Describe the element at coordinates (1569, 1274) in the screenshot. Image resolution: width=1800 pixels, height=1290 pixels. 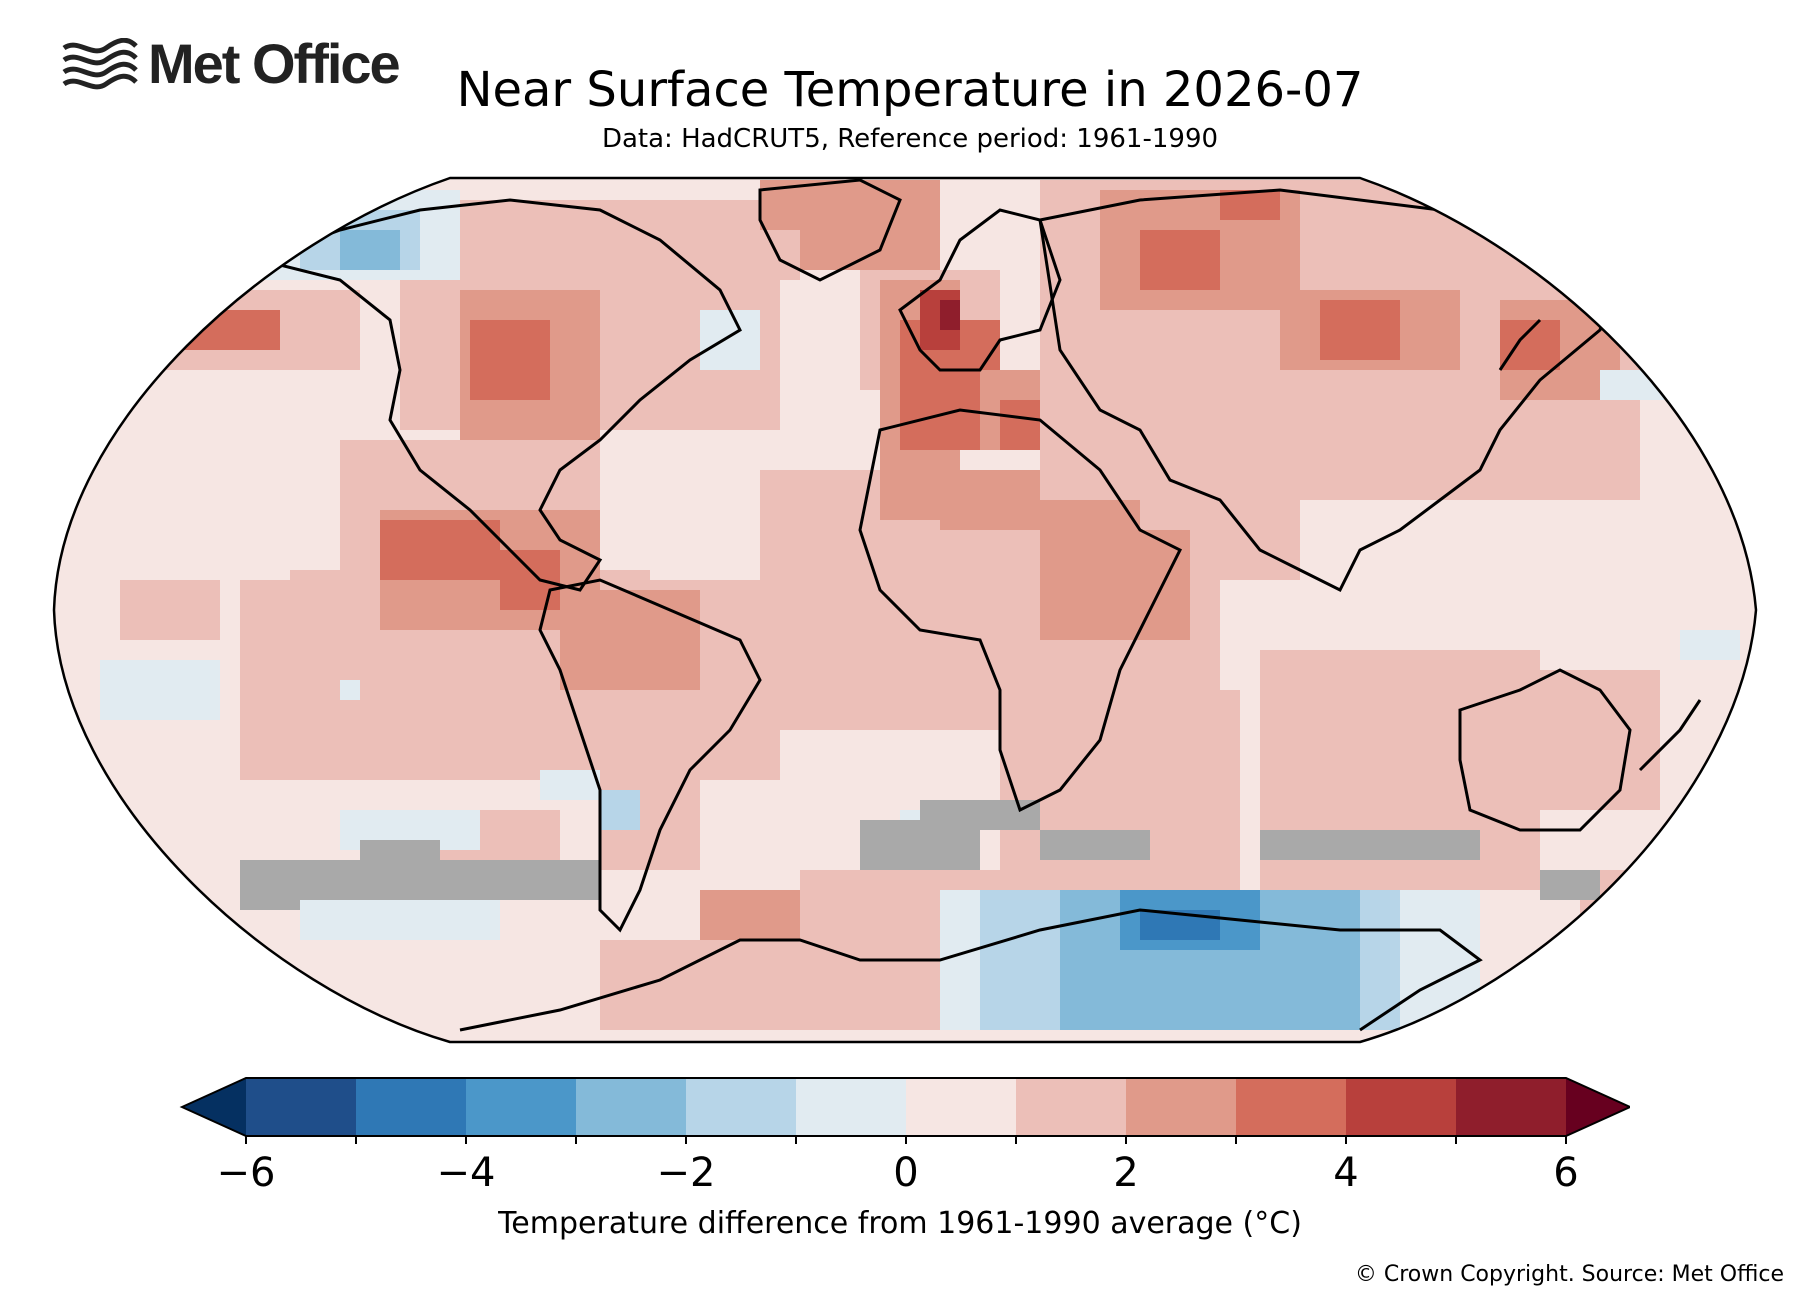
I see `copyright-credit: © Crown Copyright. Source: Met Office` at that location.